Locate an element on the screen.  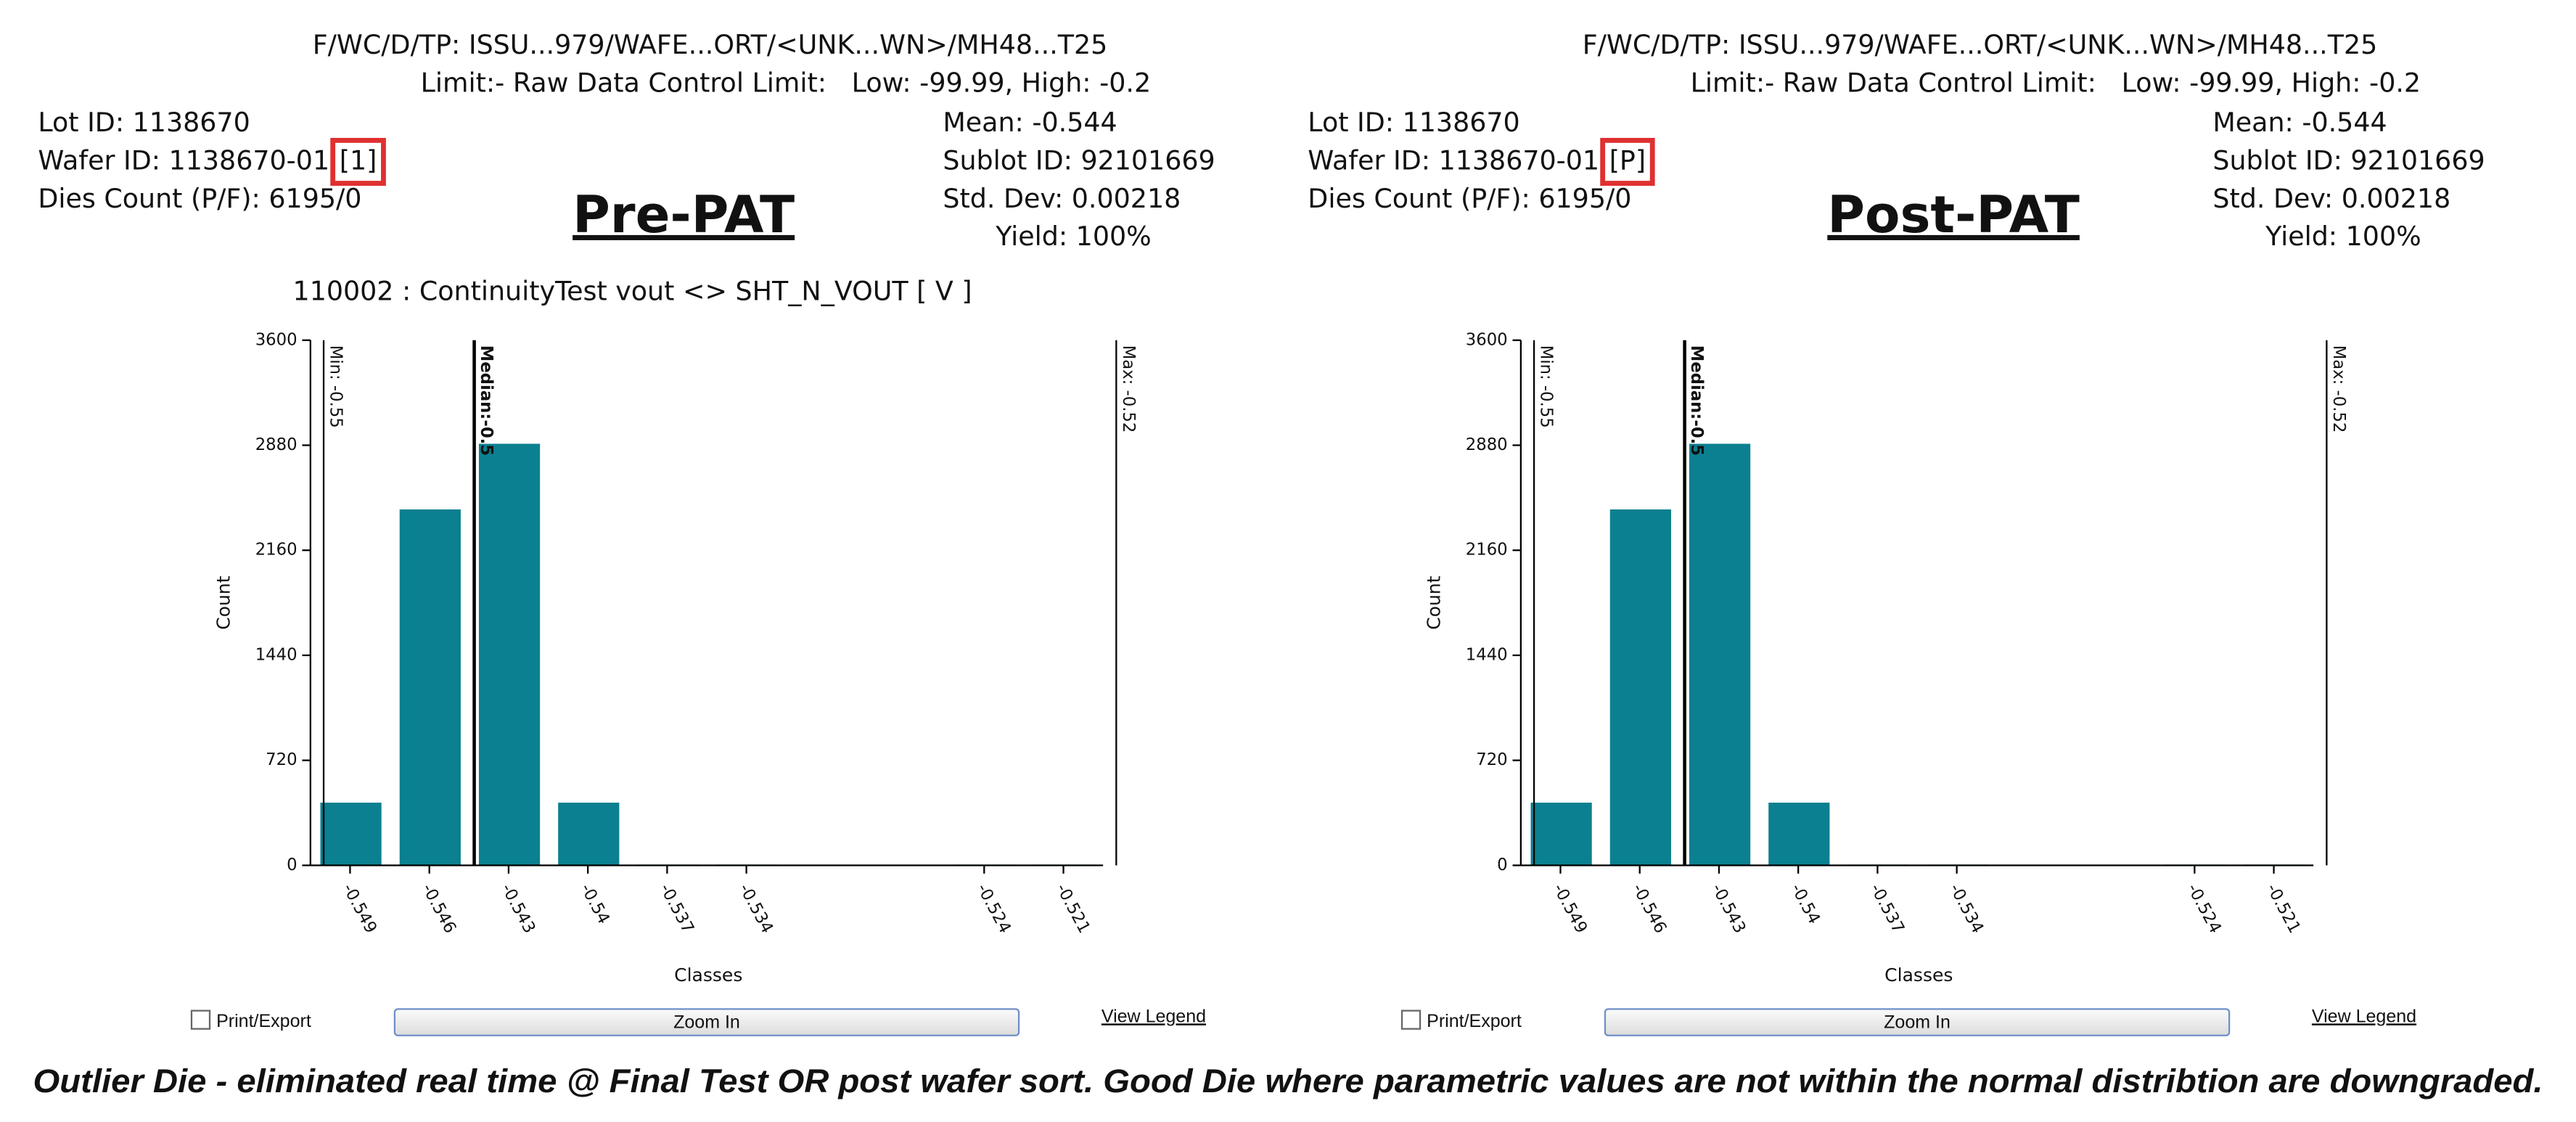
wafer-tag: [P] is located at coordinates (1627, 160).